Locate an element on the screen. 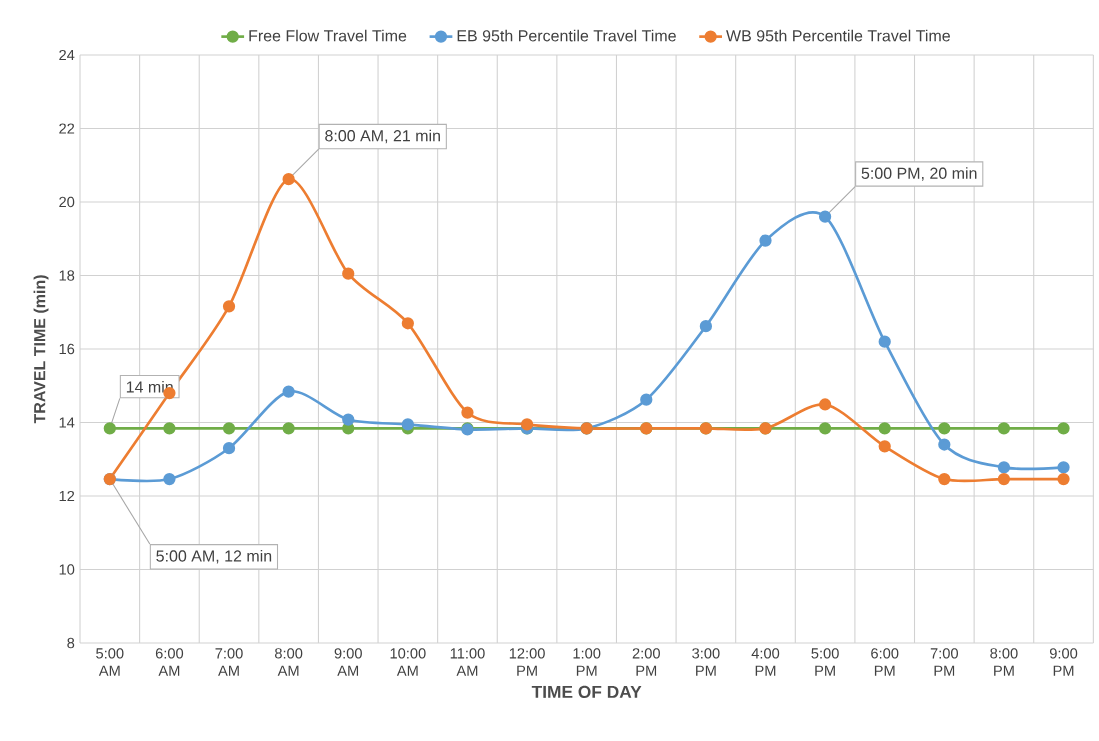 The image size is (1099, 741). x-tick-label: 12:00 PM is located at coordinates (527, 662).